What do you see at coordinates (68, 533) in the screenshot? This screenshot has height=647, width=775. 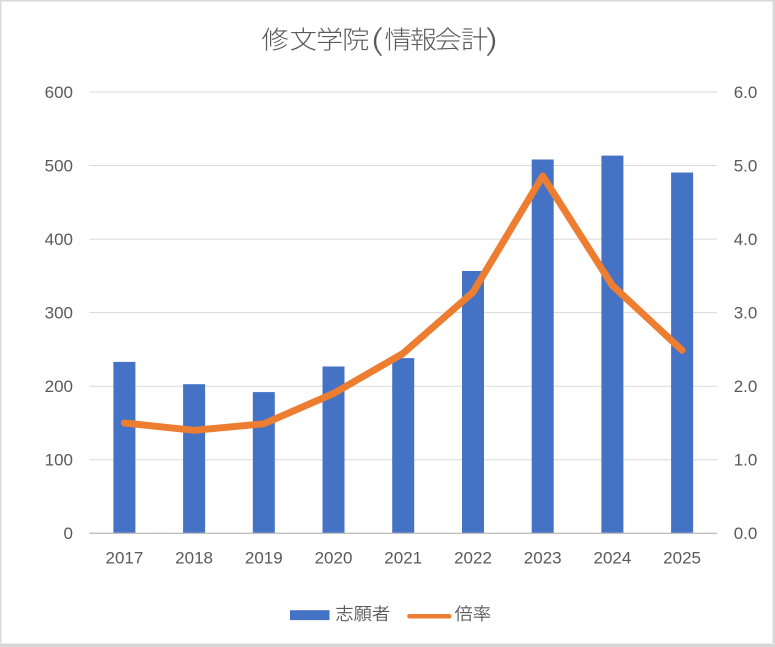 I see `svg-text: 0` at bounding box center [68, 533].